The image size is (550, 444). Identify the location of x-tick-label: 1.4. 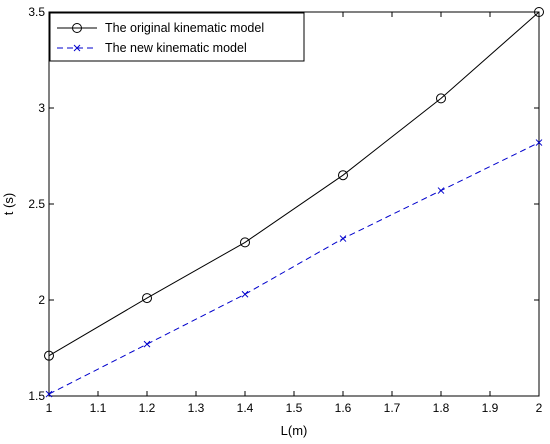
(245, 408).